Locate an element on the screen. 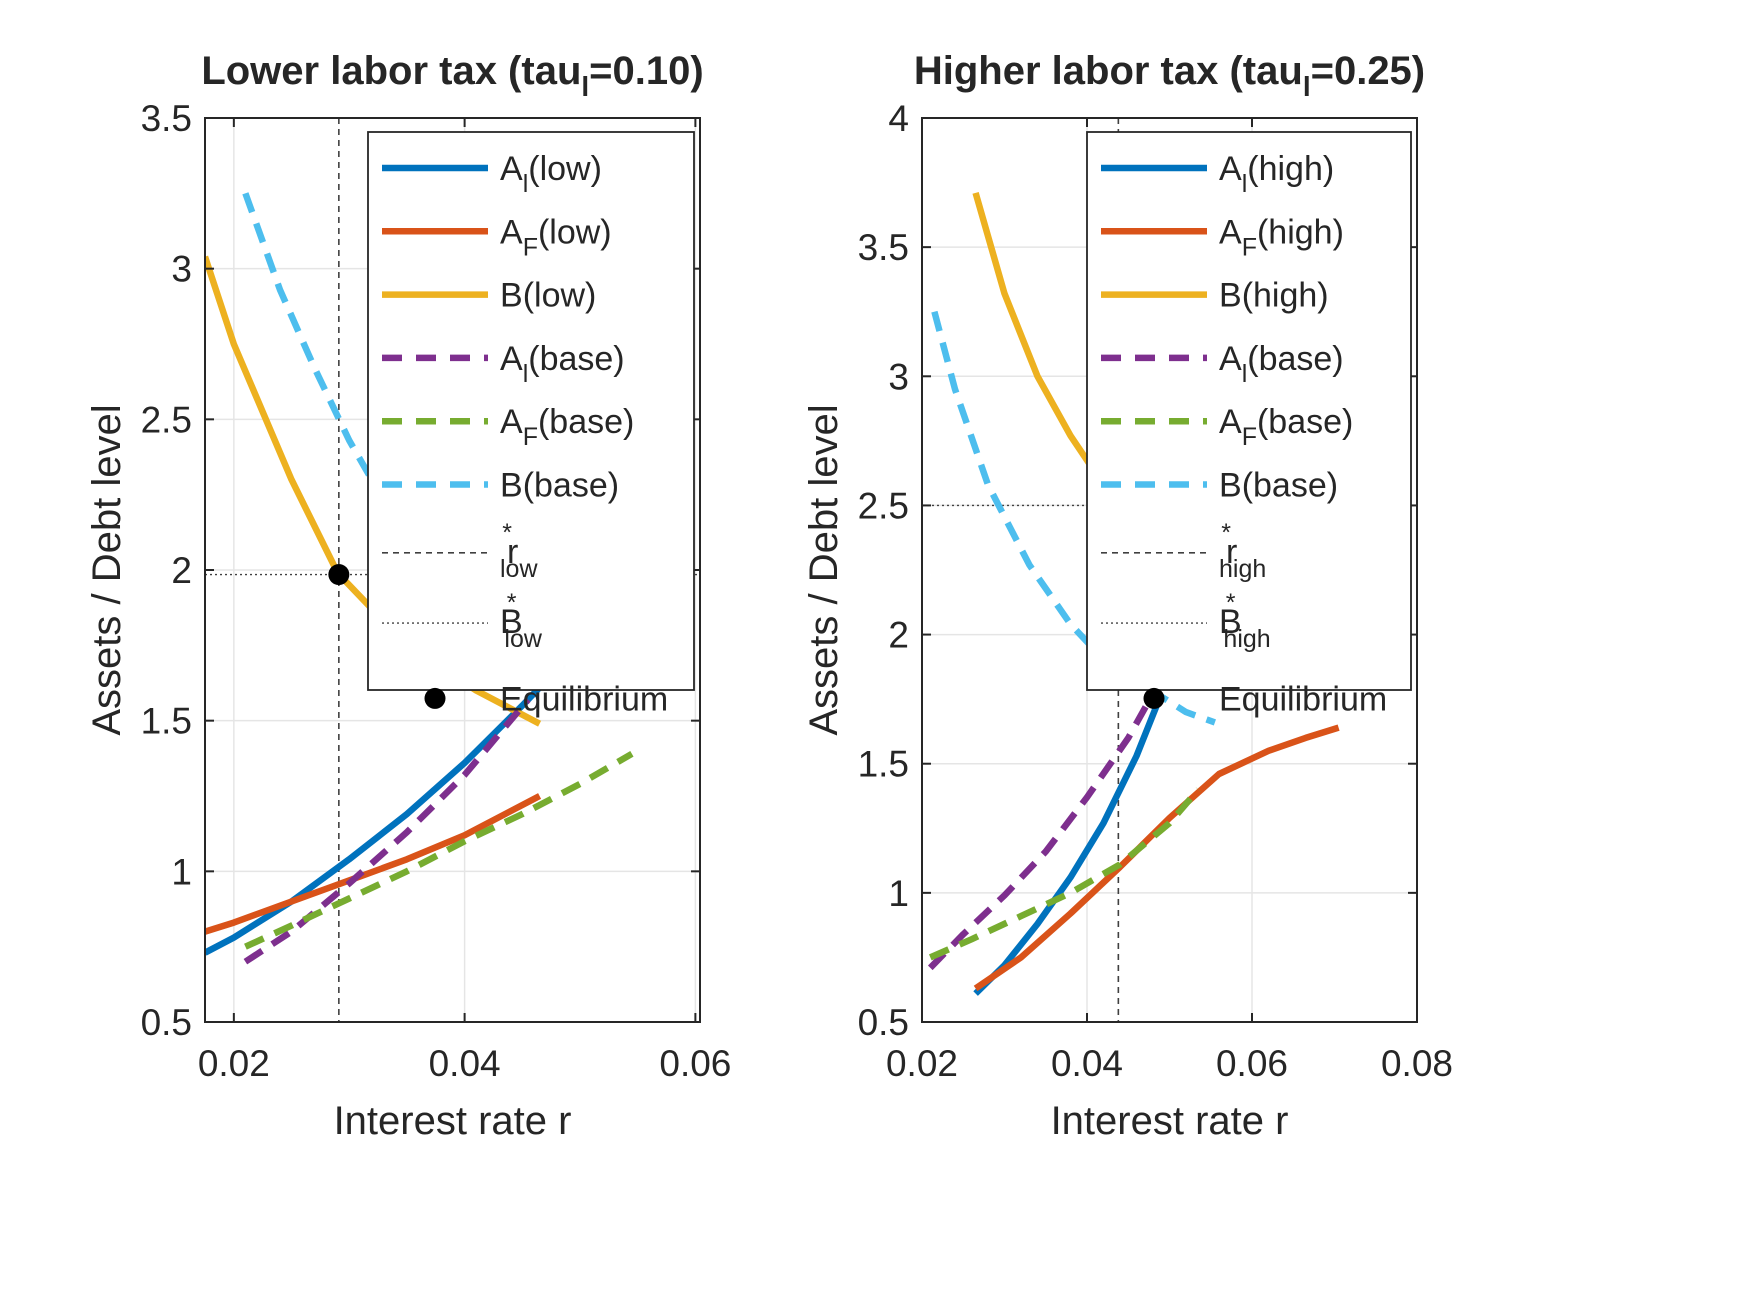 Image resolution: width=1750 pixels, height=1313 pixels. legend-entry-2: AF(low) is located at coordinates (556, 237).